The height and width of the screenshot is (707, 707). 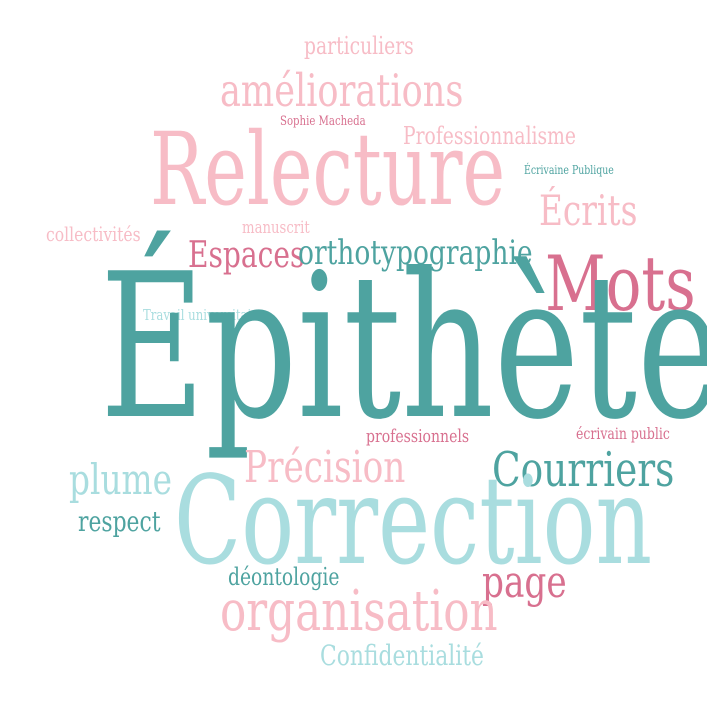 What do you see at coordinates (121, 479) in the screenshot?
I see `word-plume: plume` at bounding box center [121, 479].